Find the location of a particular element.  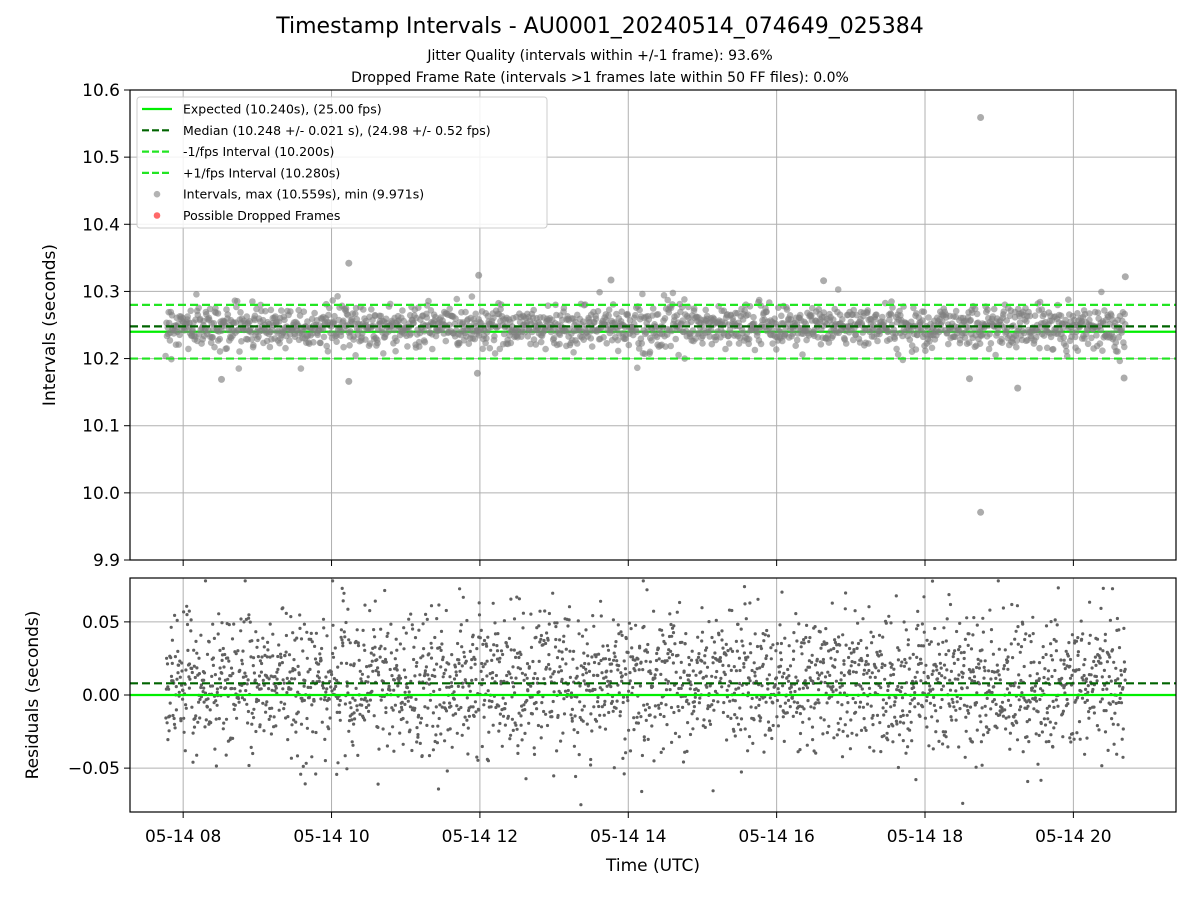

legend-marker-swatch is located at coordinates (157, 215).